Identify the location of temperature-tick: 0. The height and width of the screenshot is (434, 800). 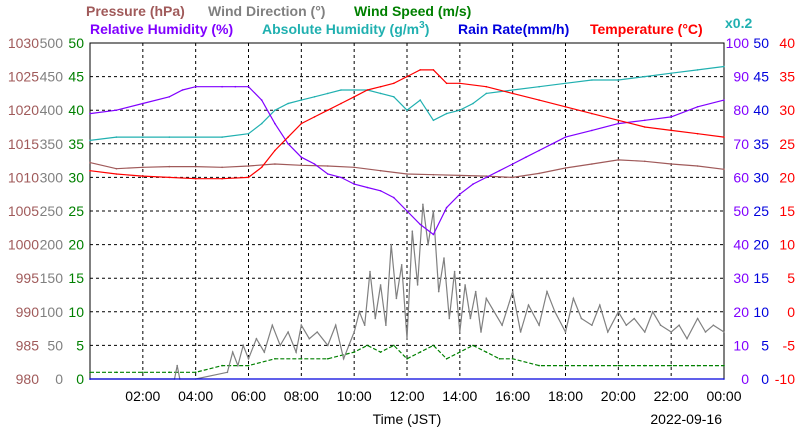
(791, 312).